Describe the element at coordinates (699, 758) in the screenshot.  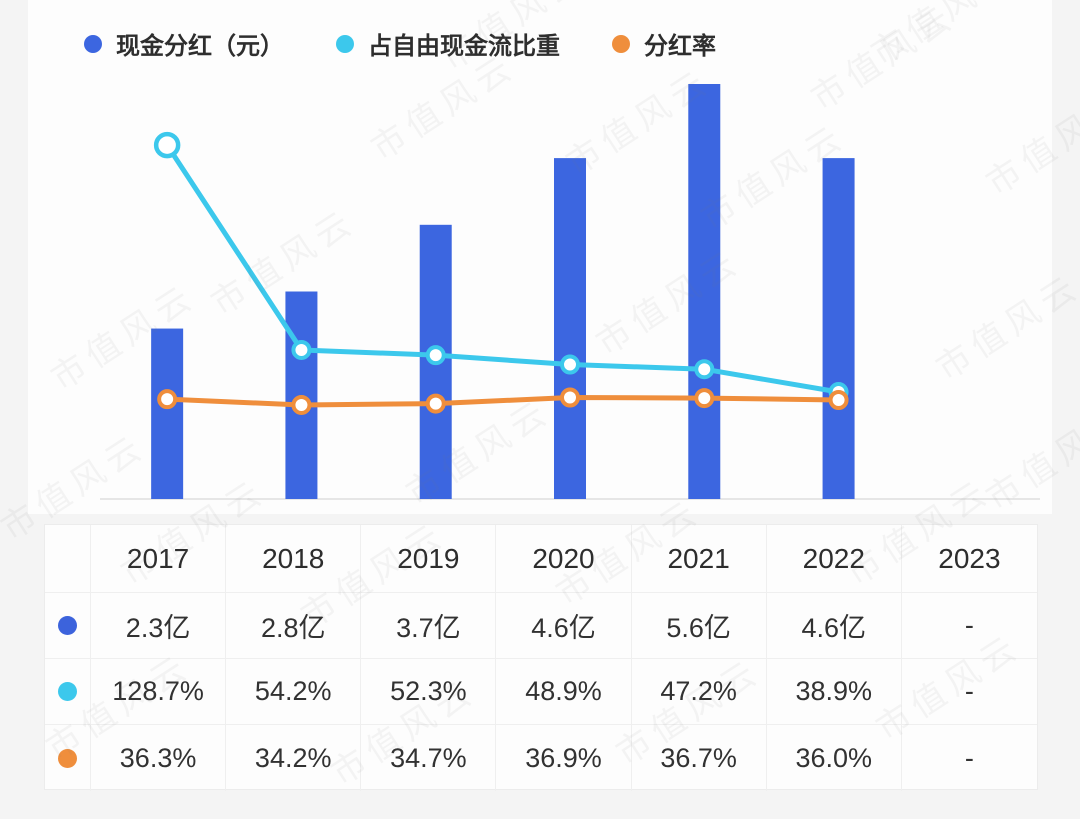
I see `table-cell: 36.7%` at that location.